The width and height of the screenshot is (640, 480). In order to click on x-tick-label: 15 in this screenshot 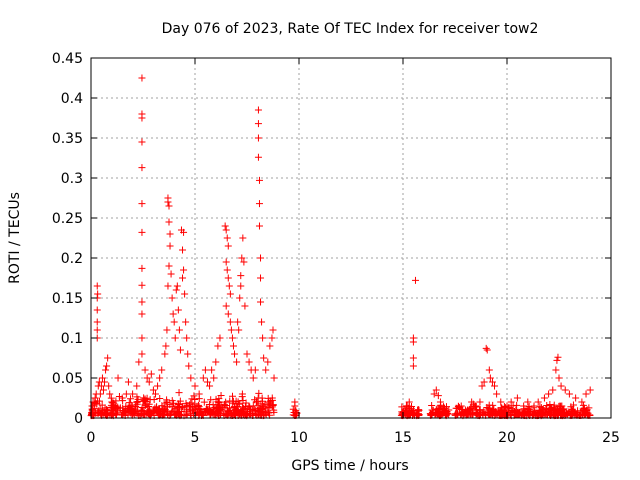, I will do `click(403, 438)`.